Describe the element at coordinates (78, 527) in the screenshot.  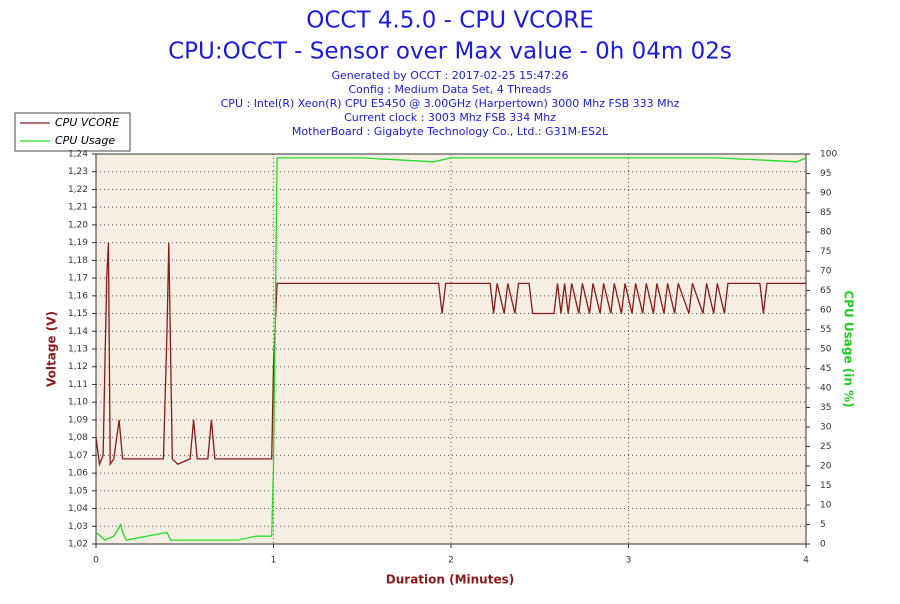
I see `y-tick-label: 1,03` at that location.